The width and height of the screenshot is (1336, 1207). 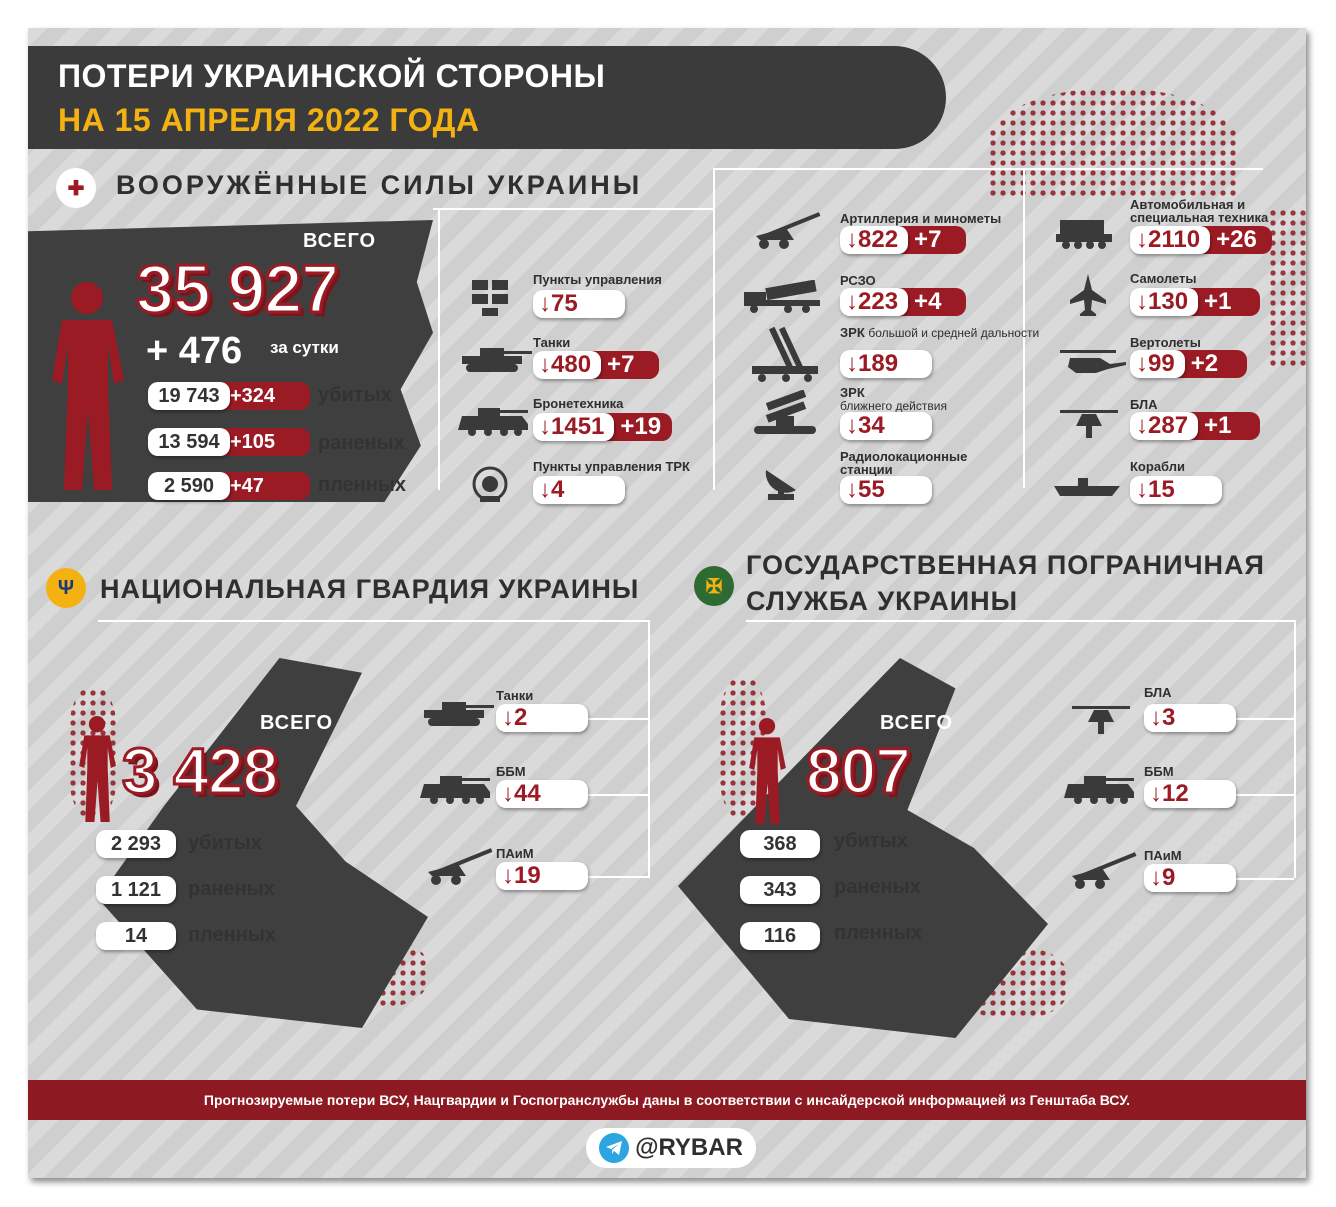 What do you see at coordinates (552, 342) in the screenshot?
I see `vsu-cat-tanks: Танки` at bounding box center [552, 342].